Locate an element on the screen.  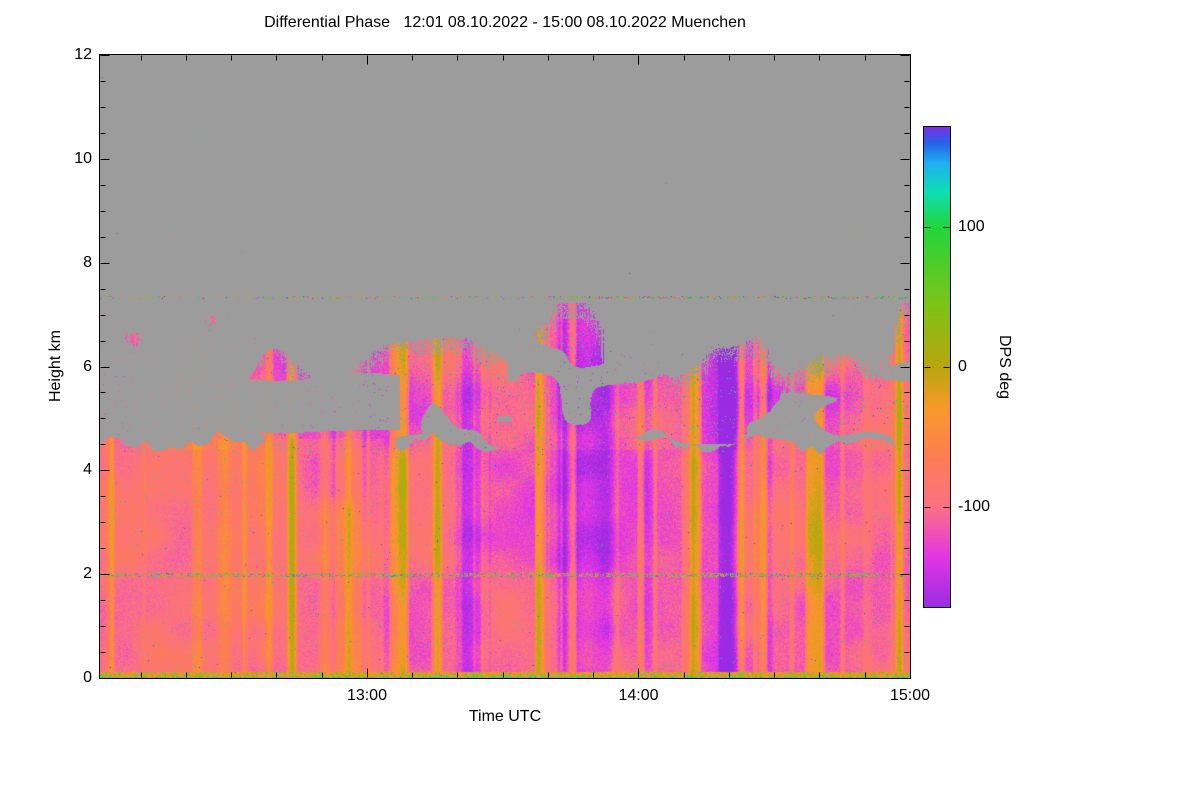
colorbar-tick-label: 0 is located at coordinates (962, 366).